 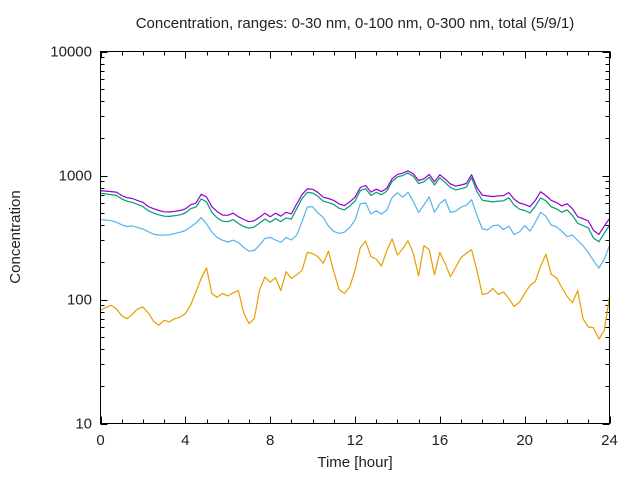 What do you see at coordinates (355, 440) in the screenshot?
I see `x-tick-label: 12` at bounding box center [355, 440].